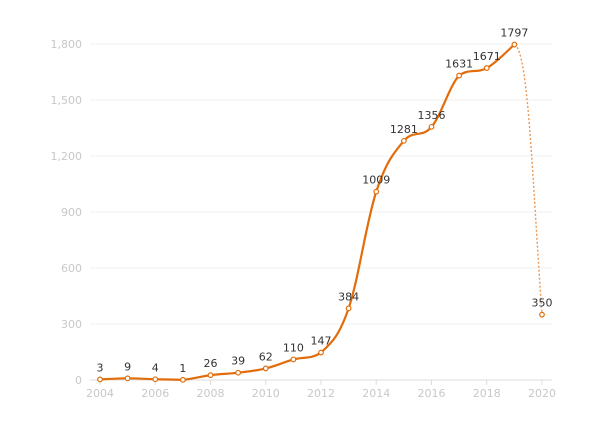  I want to click on data-label: 1, so click(182, 368).